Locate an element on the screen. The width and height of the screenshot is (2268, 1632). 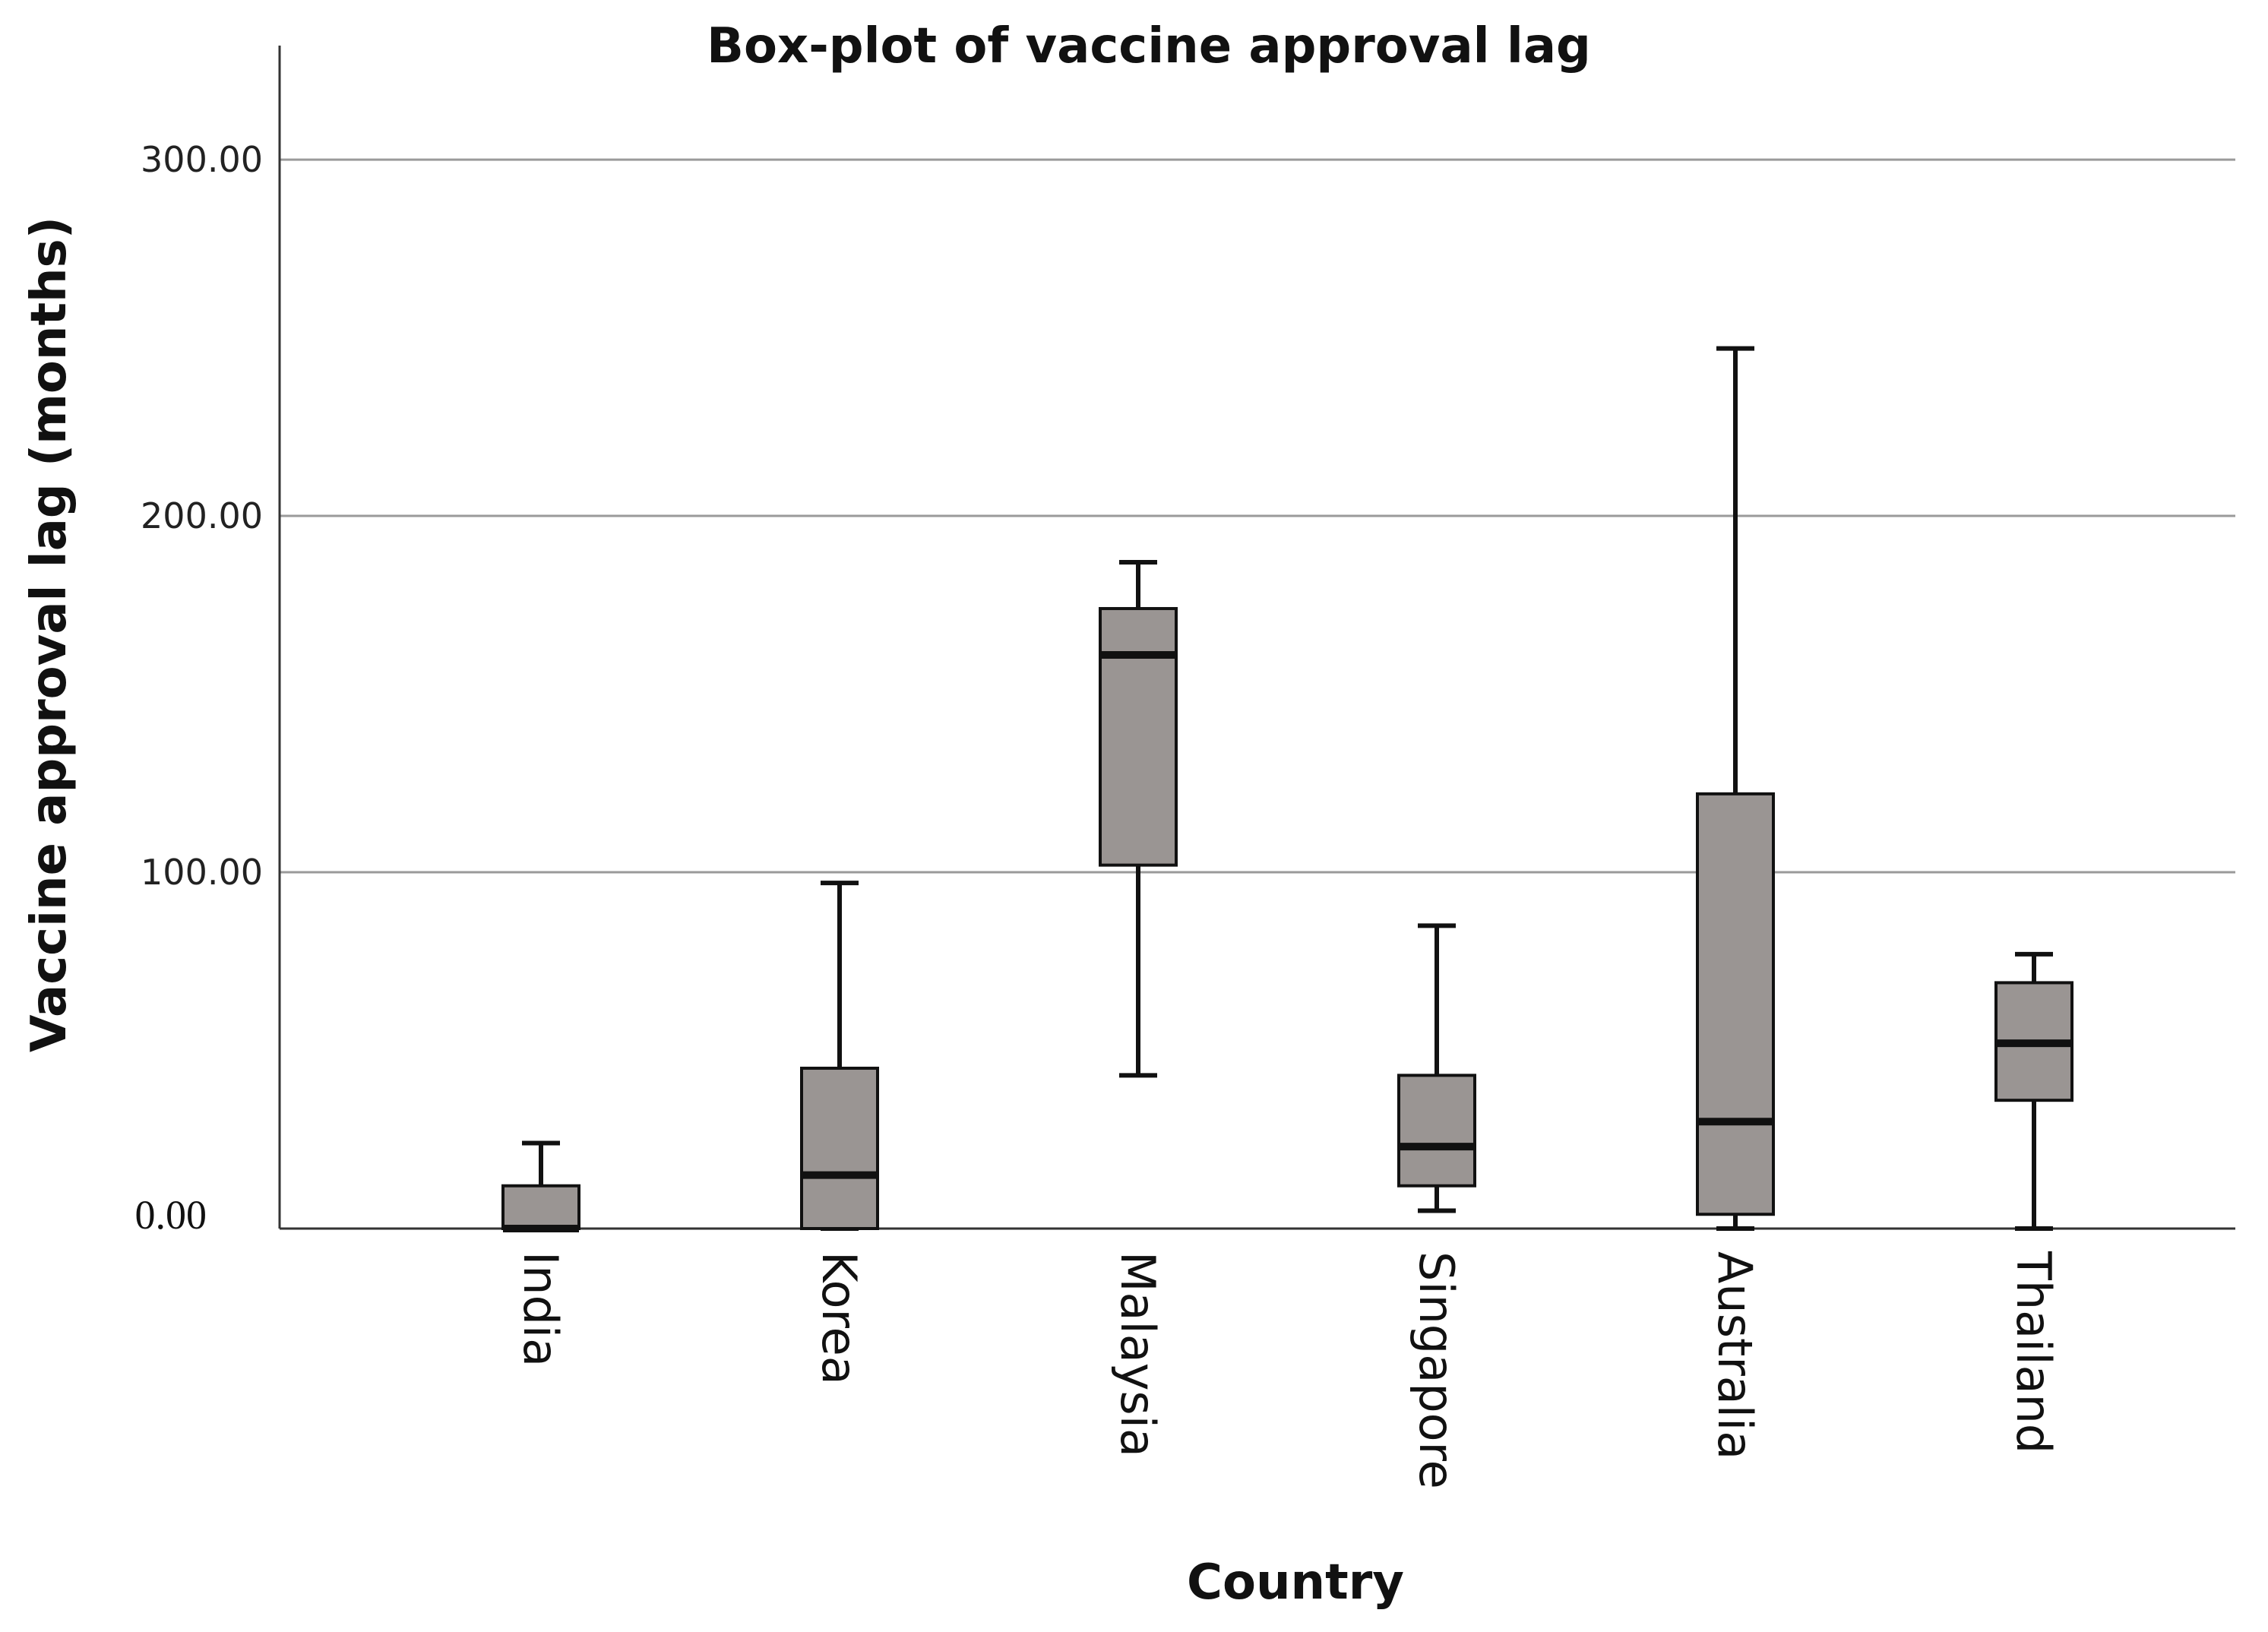
y-tick-label: 200.00 is located at coordinates (202, 515).